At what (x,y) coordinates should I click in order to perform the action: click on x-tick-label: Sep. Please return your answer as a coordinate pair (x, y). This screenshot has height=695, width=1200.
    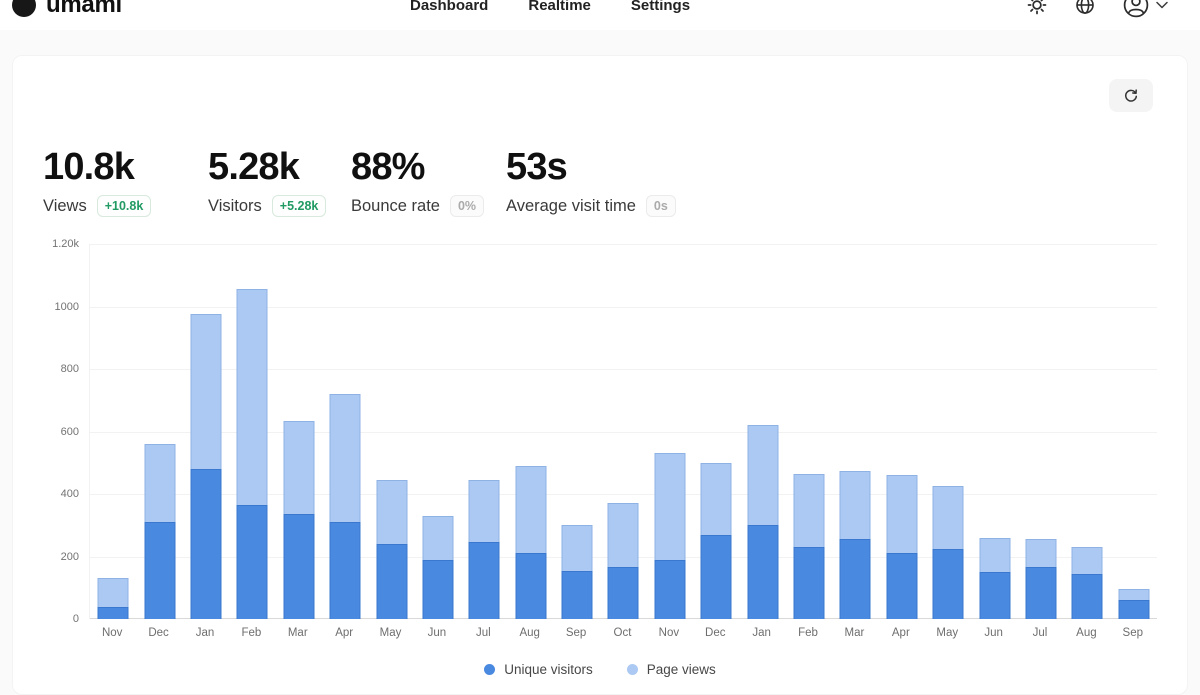
    Looking at the image, I should click on (1133, 633).